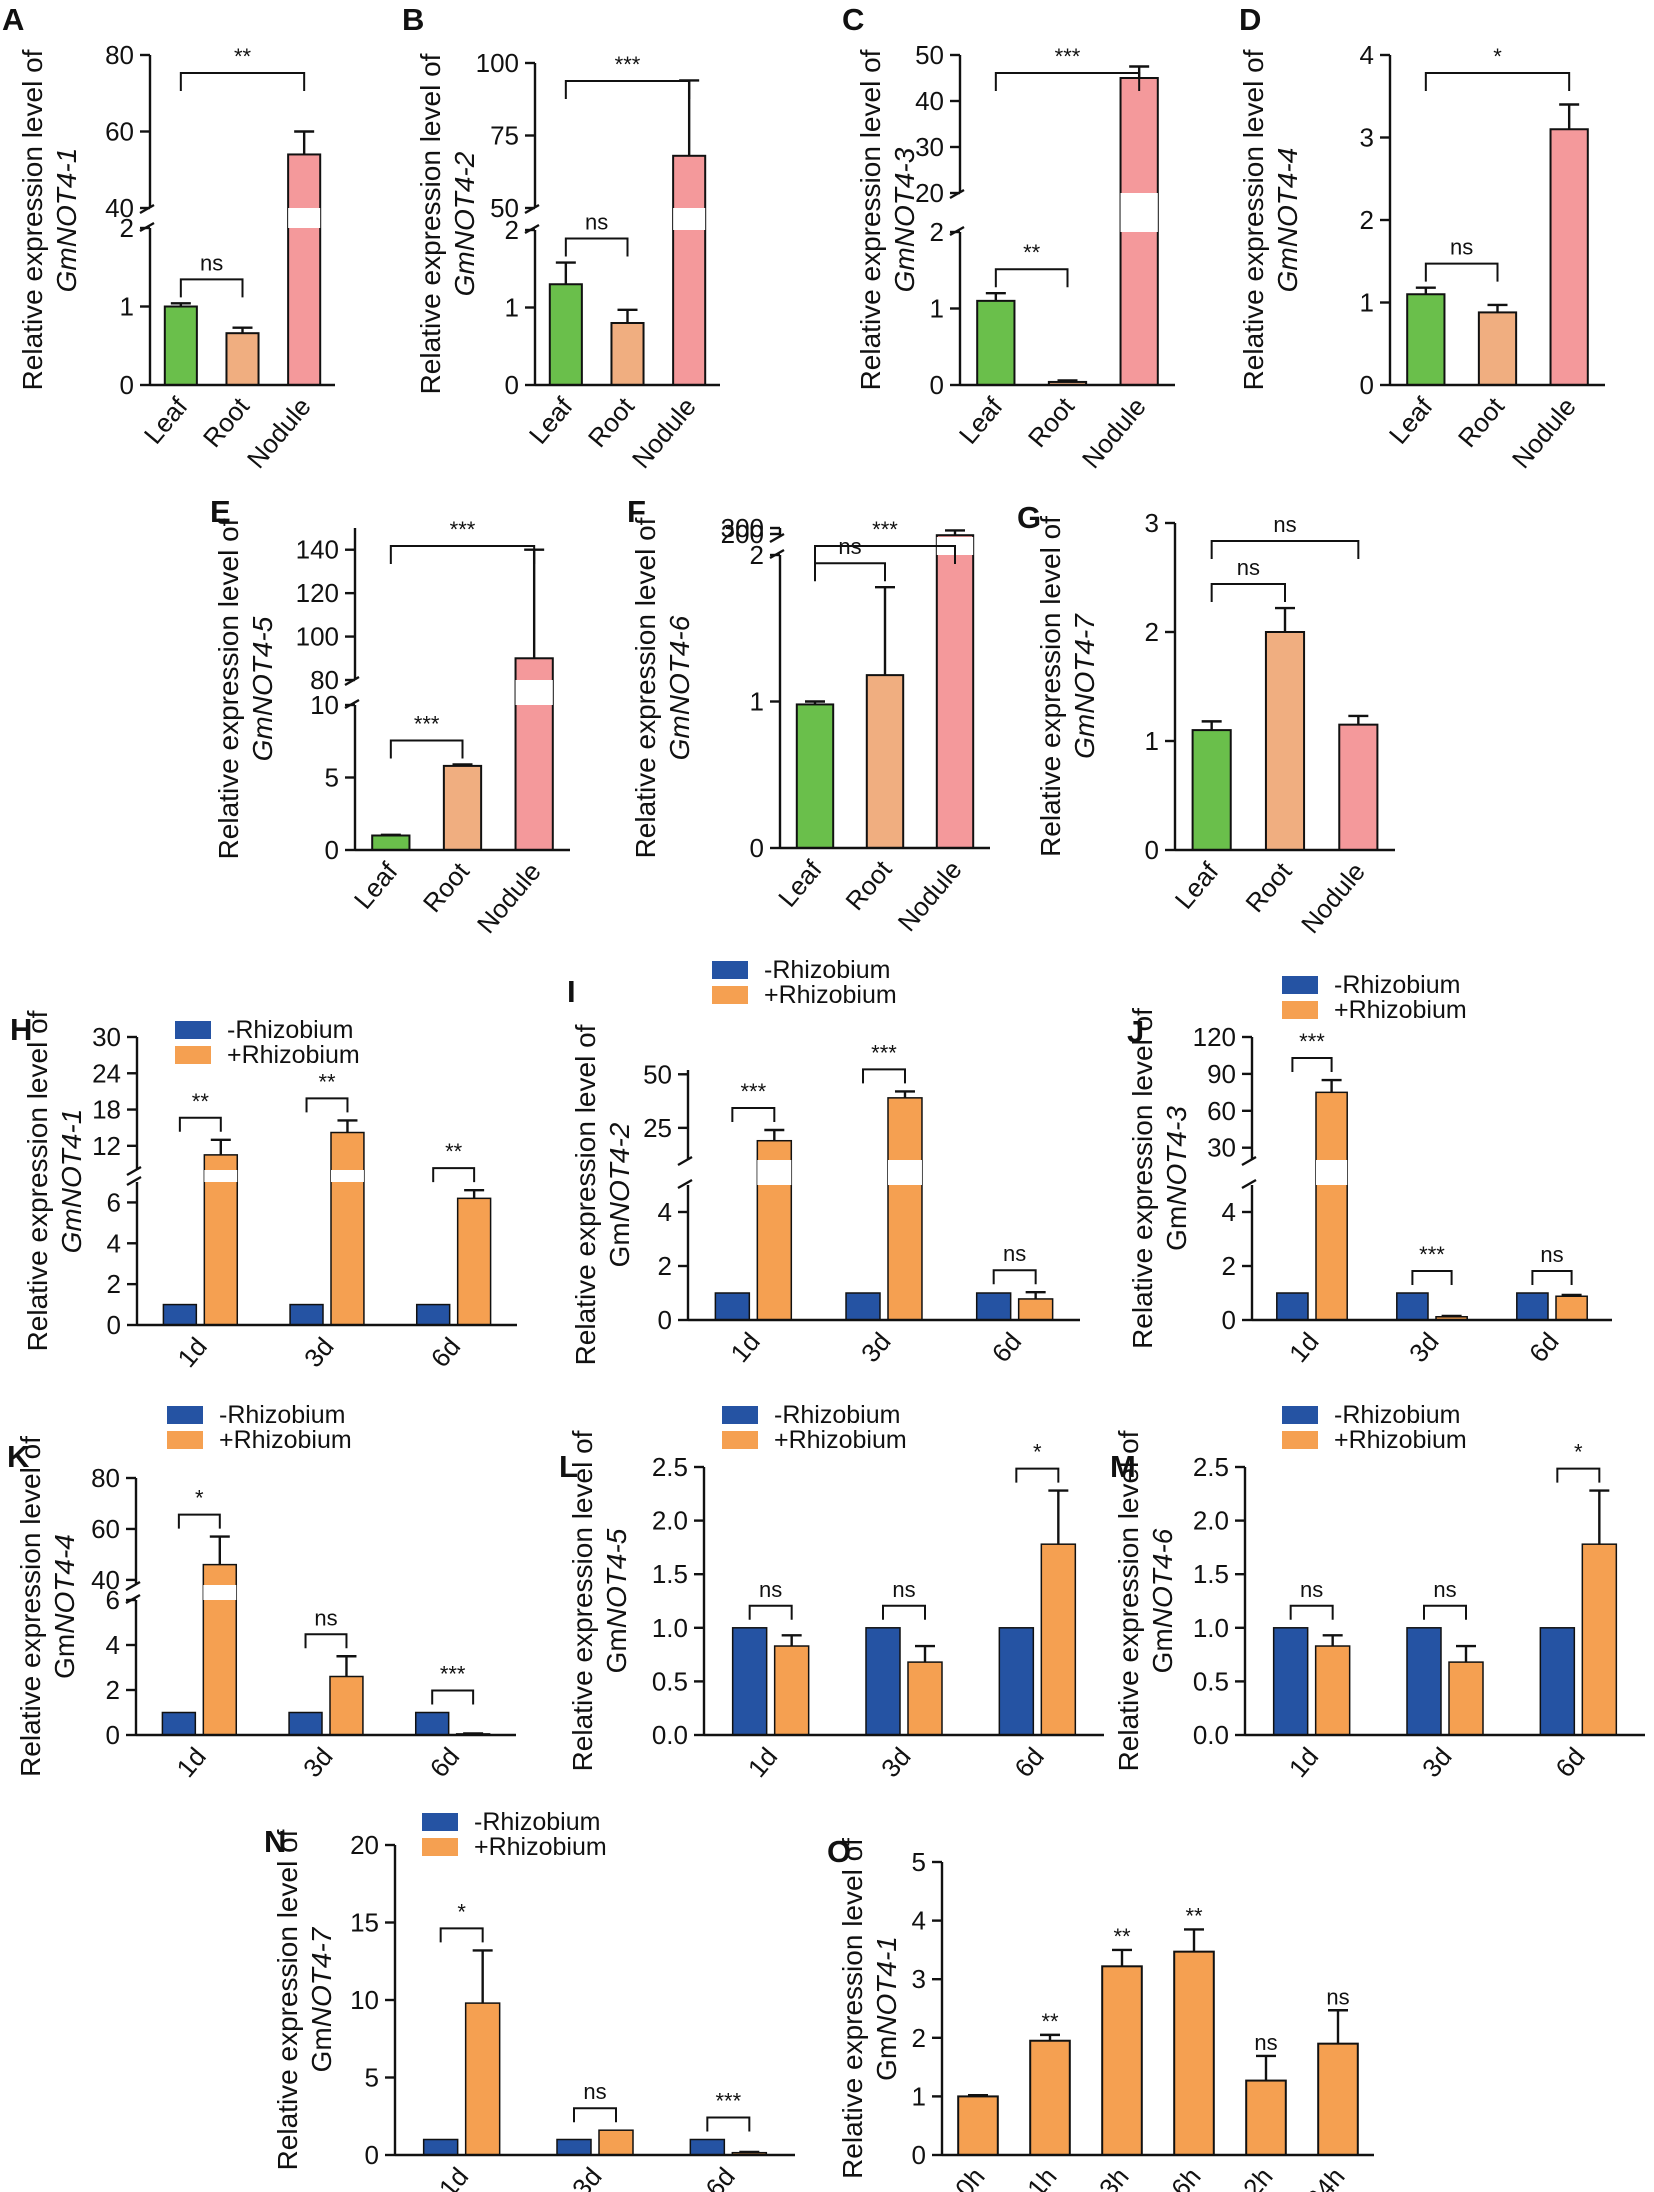 The image size is (1654, 2192). Describe the element at coordinates (1211, 1467) in the screenshot. I see `y-tick-label: 2.5` at that location.